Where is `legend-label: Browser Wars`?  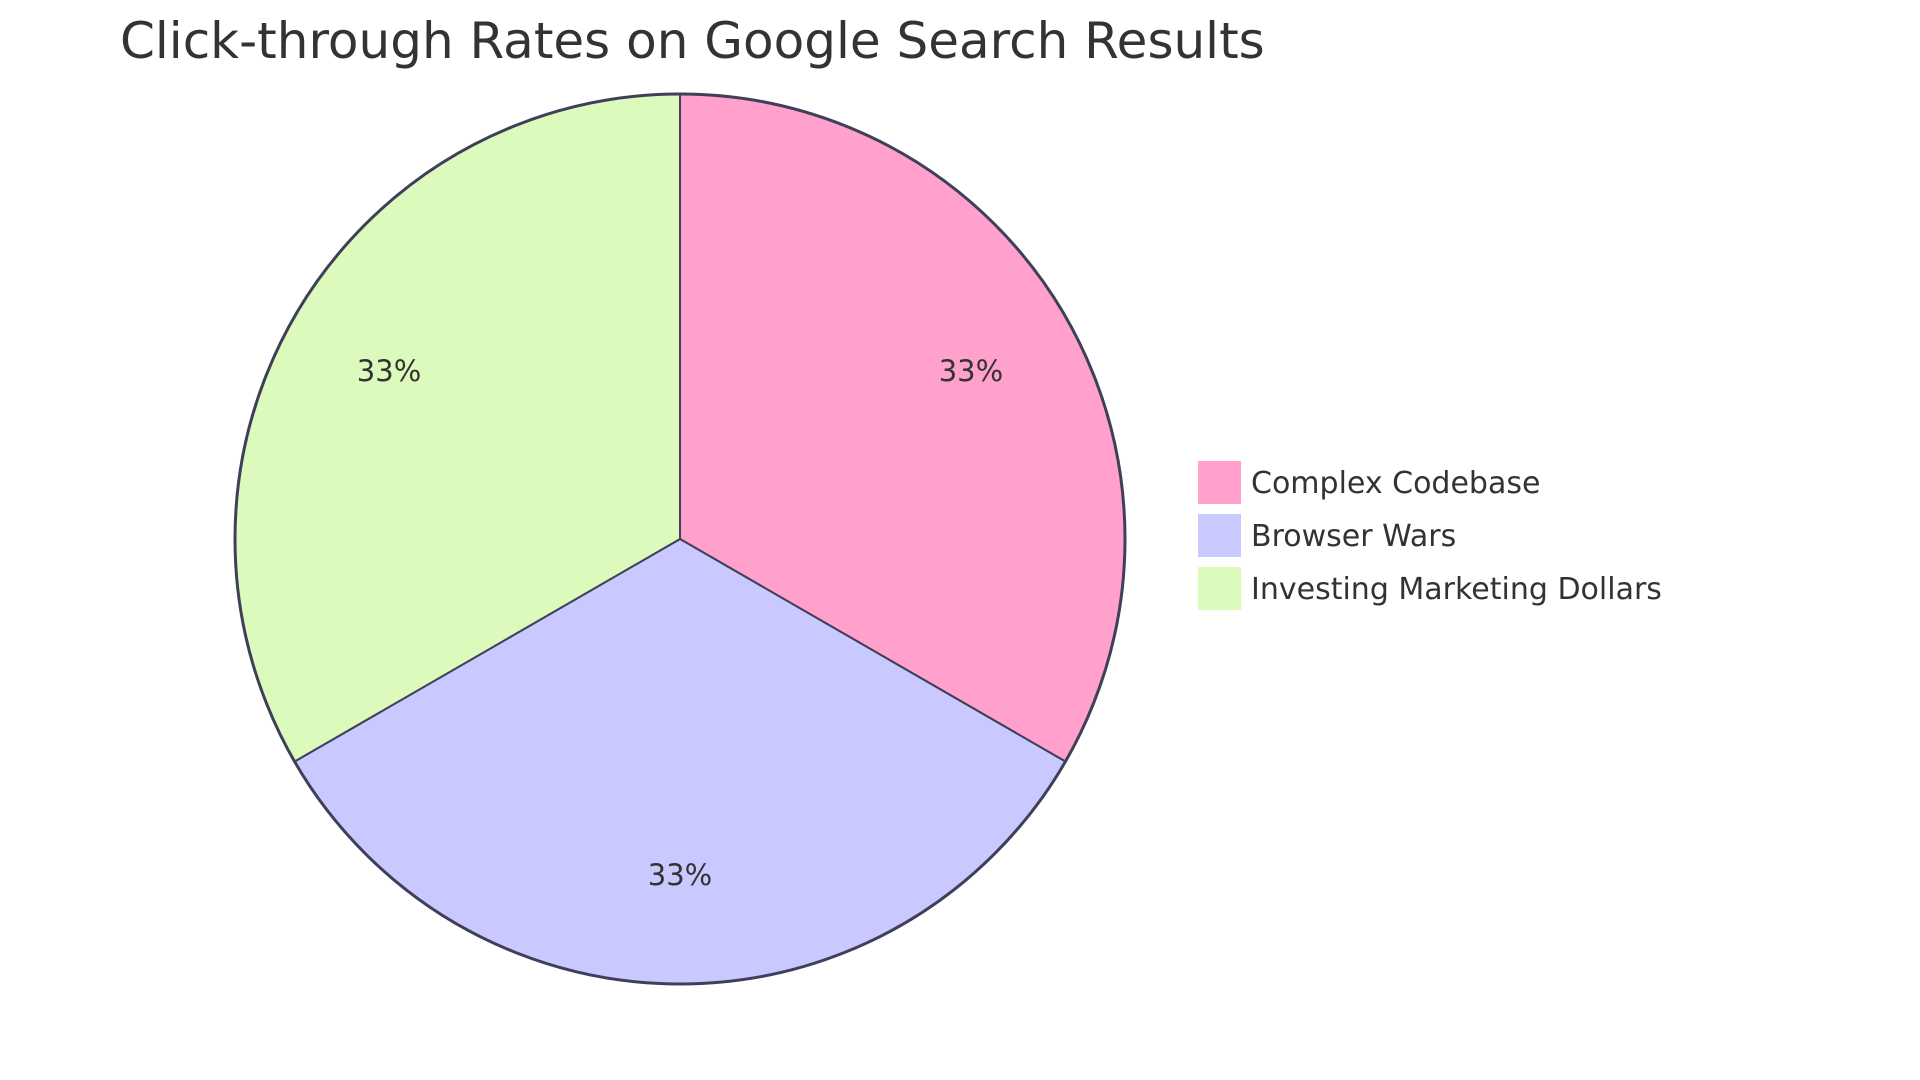 legend-label: Browser Wars is located at coordinates (1353, 536).